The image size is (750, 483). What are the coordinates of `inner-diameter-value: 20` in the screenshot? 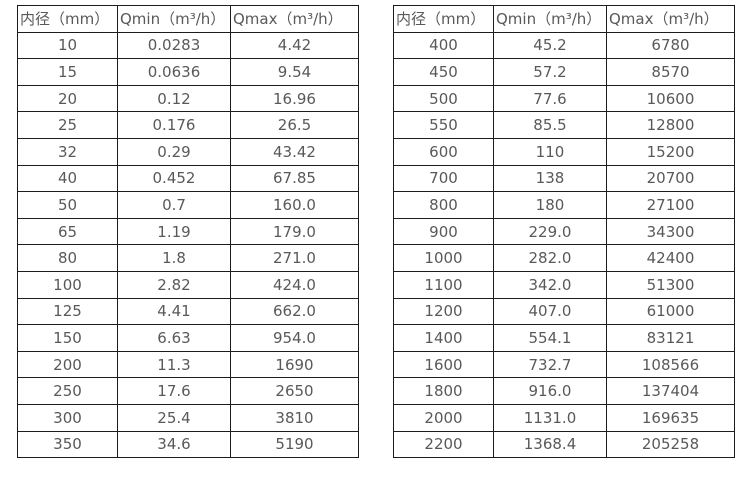 It's located at (67, 98).